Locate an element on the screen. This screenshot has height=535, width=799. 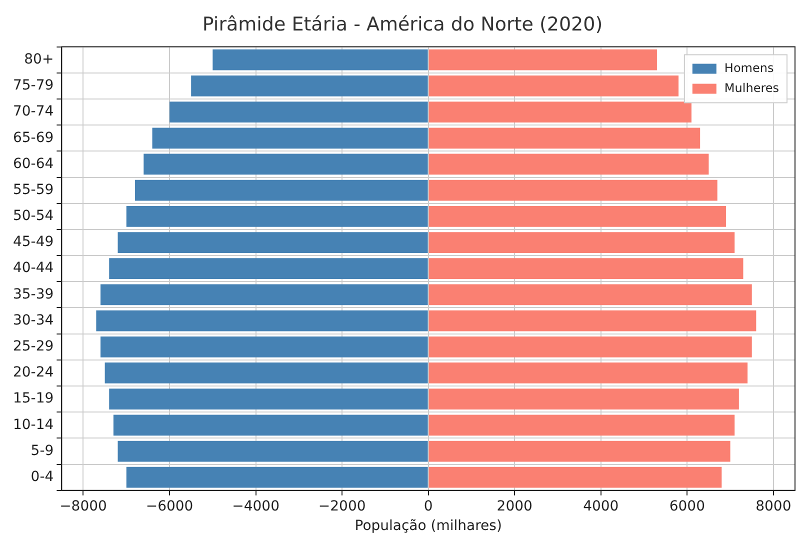
y-tick-label: 55-59 is located at coordinates (33, 190).